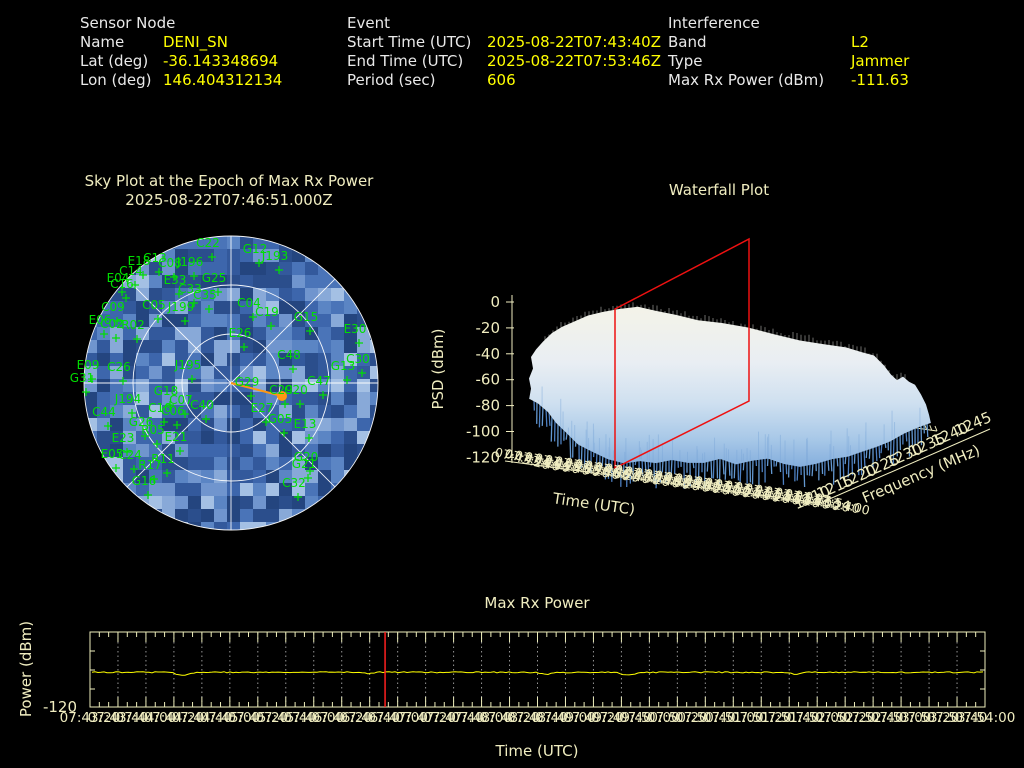  I want to click on svg-text: 07:46:00, so click(313, 718).